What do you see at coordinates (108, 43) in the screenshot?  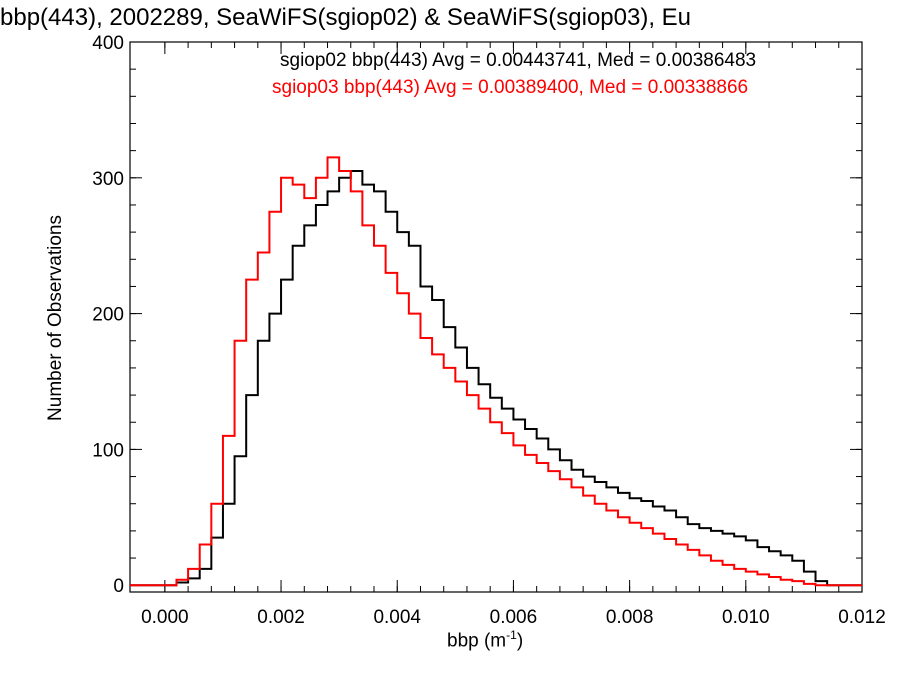 I see `y-tick-label: 400` at bounding box center [108, 43].